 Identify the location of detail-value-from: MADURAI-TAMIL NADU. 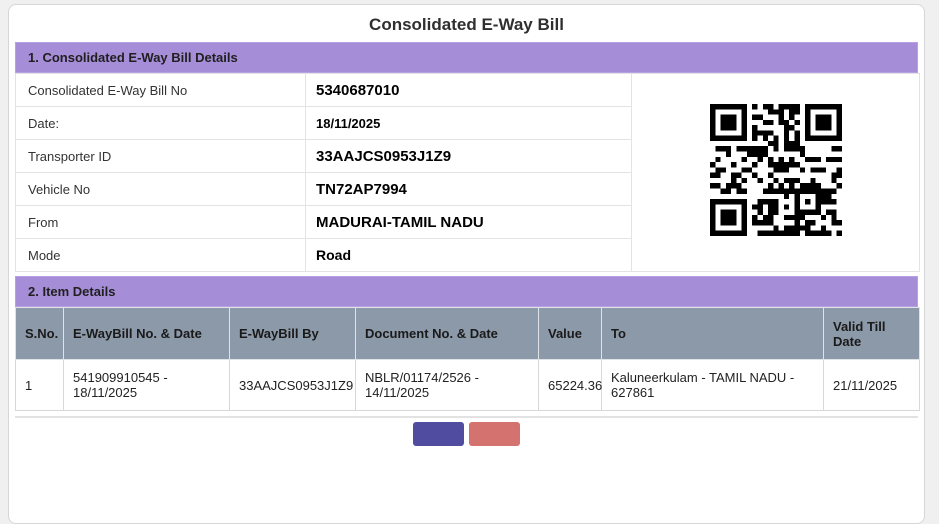
(468, 222).